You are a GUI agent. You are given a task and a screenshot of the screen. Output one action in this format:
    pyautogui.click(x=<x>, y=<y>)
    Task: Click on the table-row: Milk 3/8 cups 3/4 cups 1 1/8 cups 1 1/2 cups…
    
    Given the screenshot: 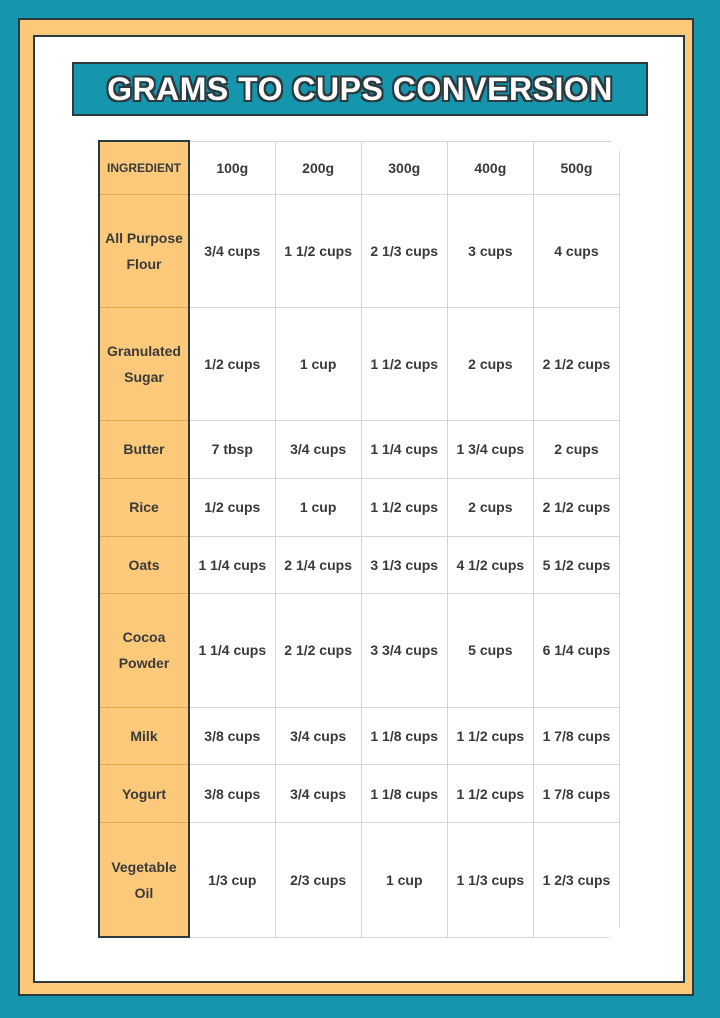 What is the action you would take?
    pyautogui.click(x=359, y=736)
    